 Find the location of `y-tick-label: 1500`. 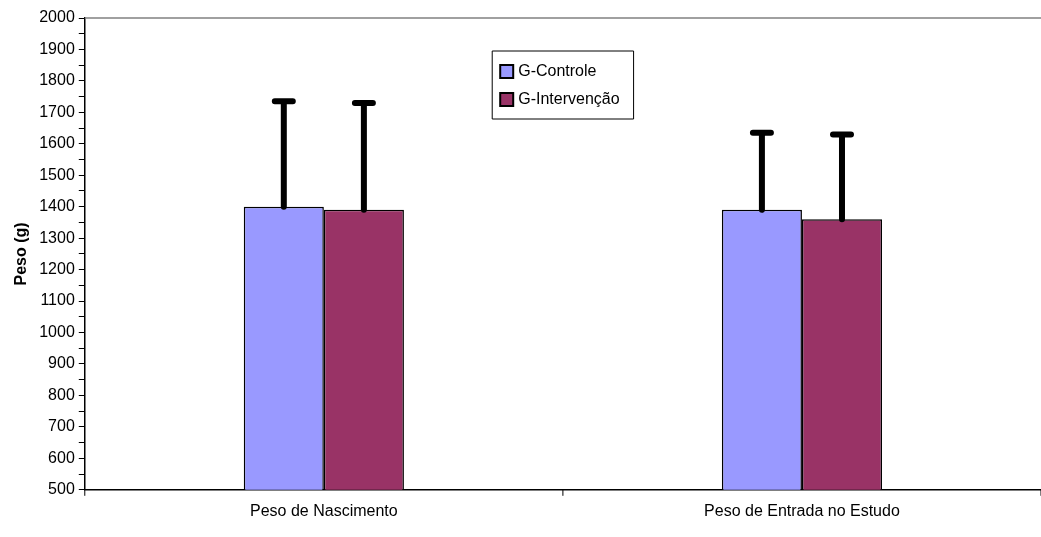

y-tick-label: 1500 is located at coordinates (57, 174).